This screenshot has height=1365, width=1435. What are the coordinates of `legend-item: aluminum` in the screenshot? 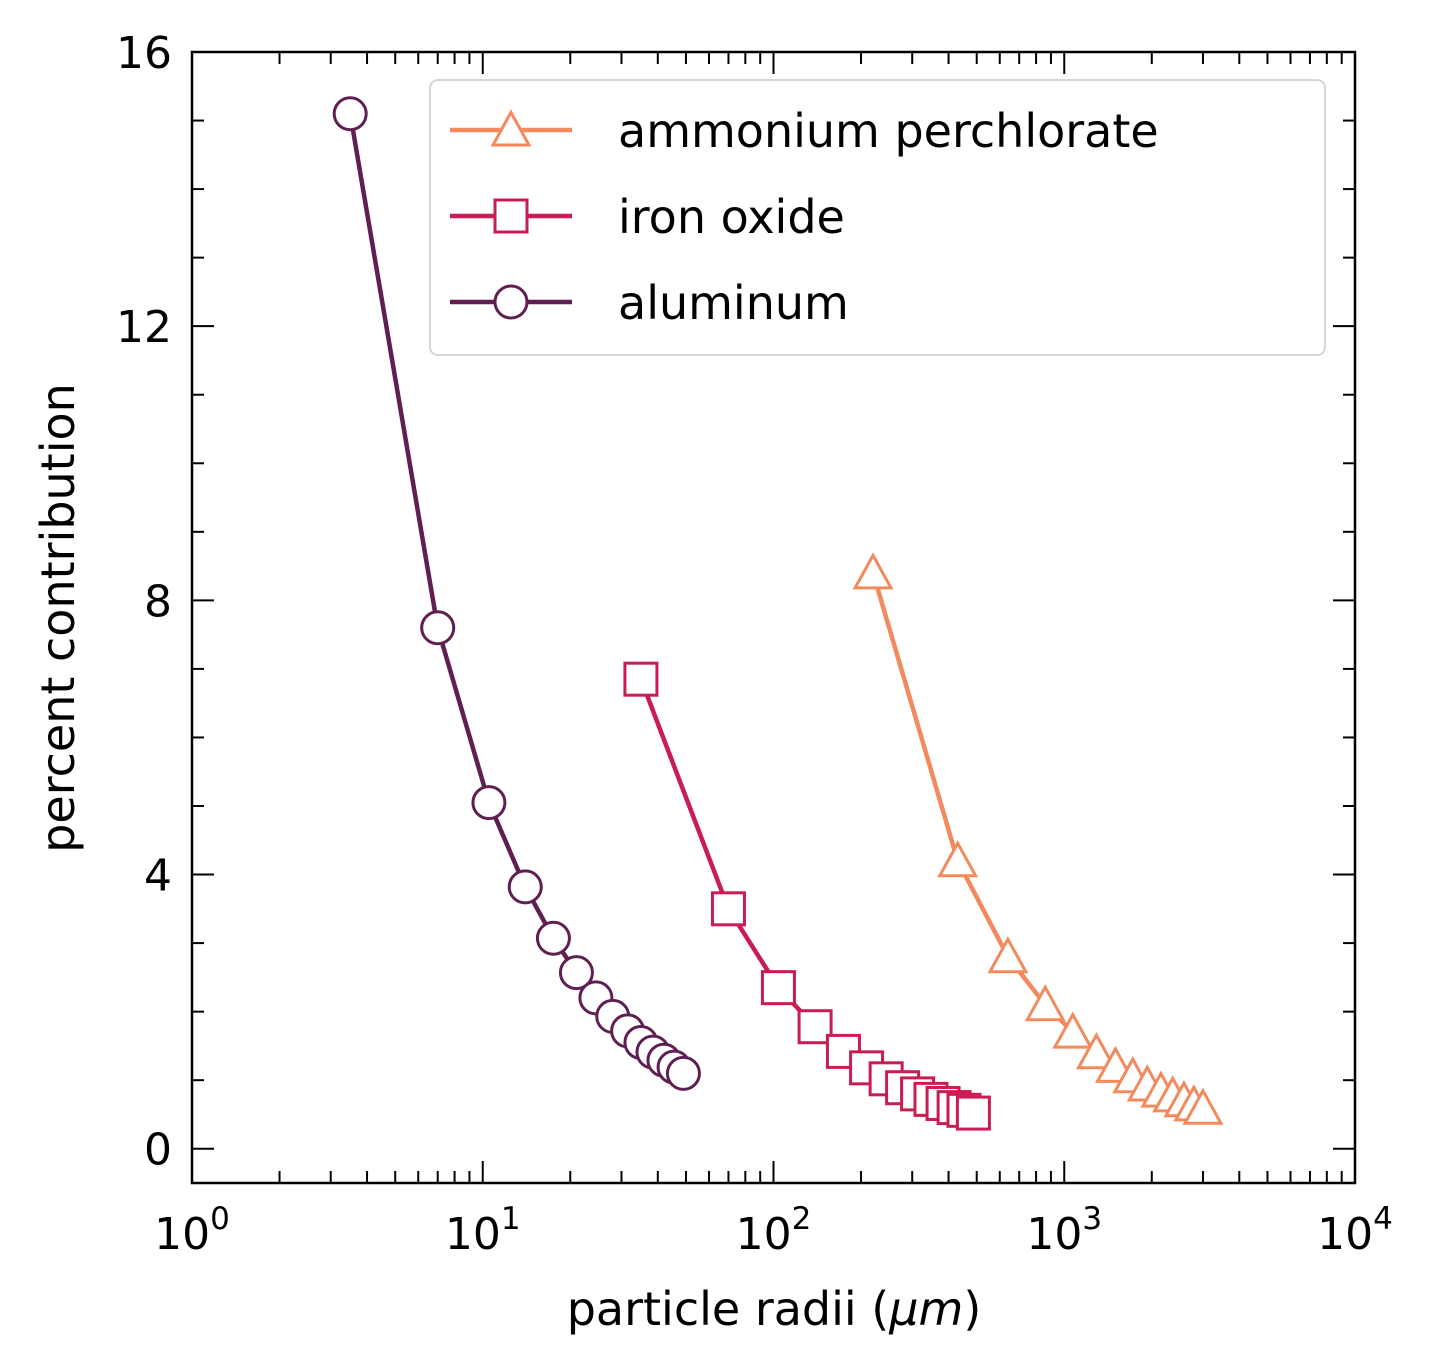 It's located at (649, 303).